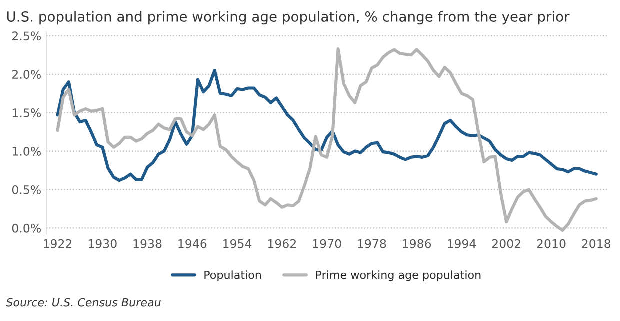 The image size is (620, 321). I want to click on y-tick-label: 0.0%, so click(26, 228).